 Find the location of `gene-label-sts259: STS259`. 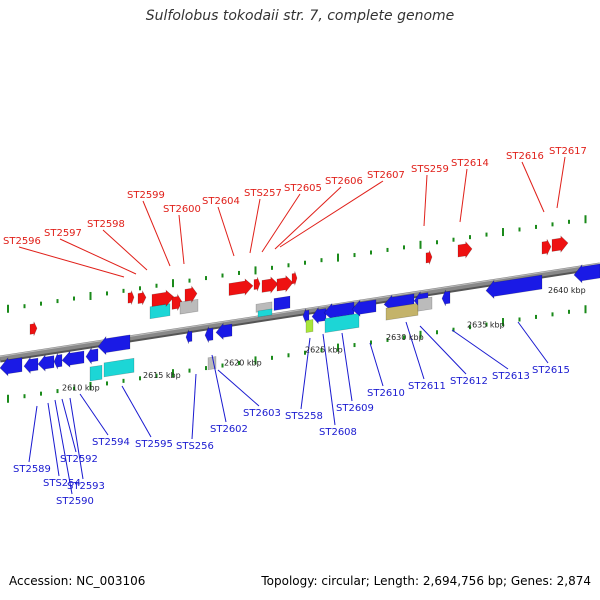

gene-label-sts259: STS259 is located at coordinates (430, 169).